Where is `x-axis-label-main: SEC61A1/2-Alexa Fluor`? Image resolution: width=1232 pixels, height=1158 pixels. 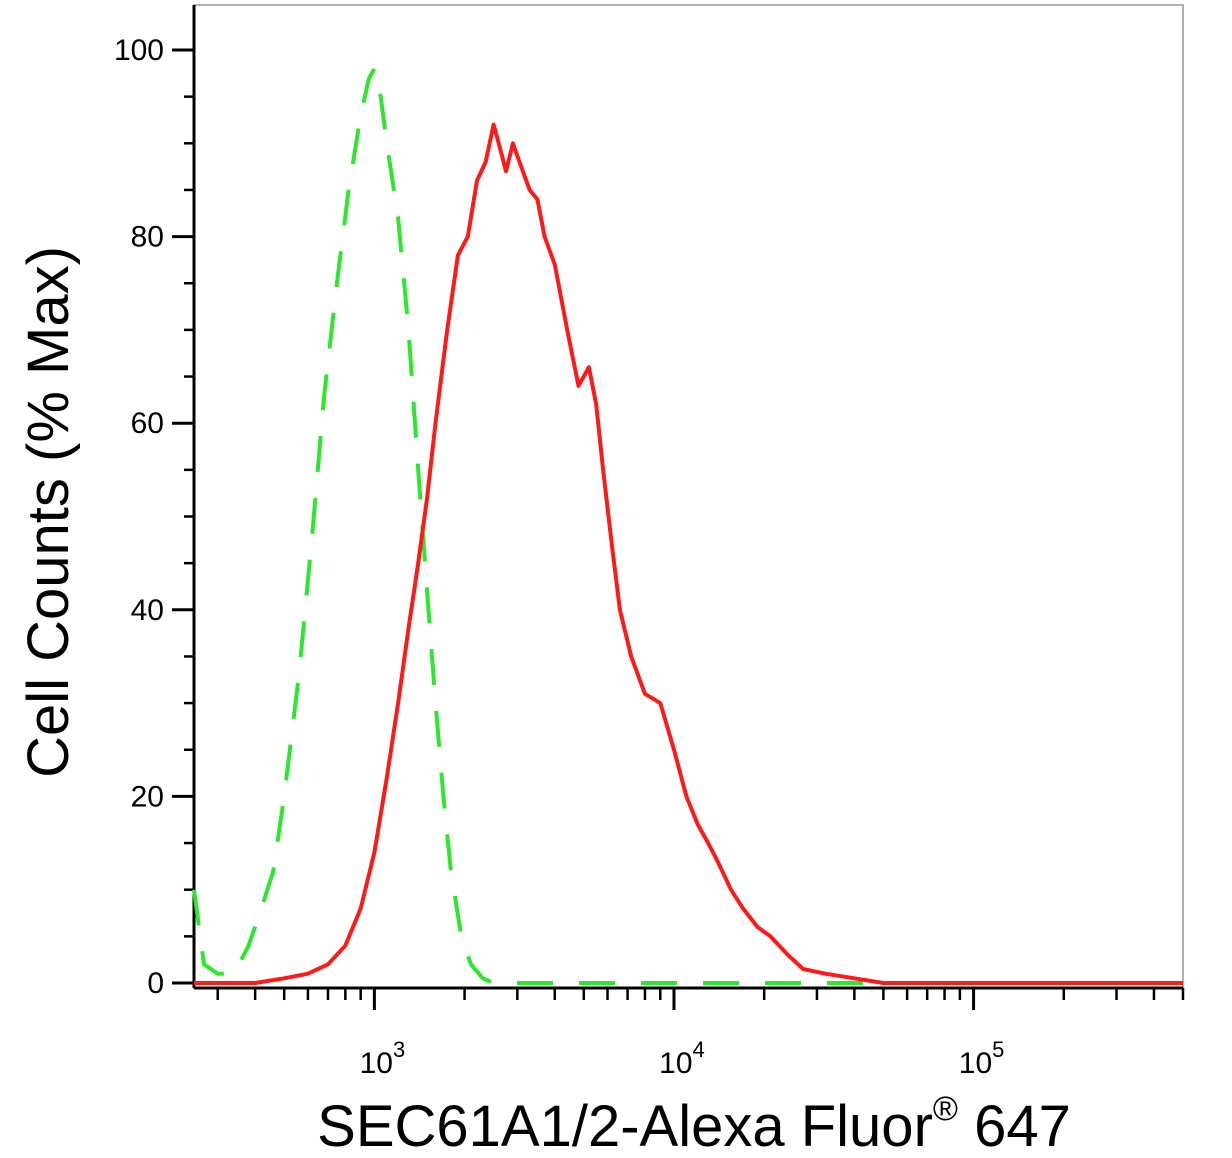
x-axis-label-main: SEC61A1/2-Alexa Fluor is located at coordinates (625, 1126).